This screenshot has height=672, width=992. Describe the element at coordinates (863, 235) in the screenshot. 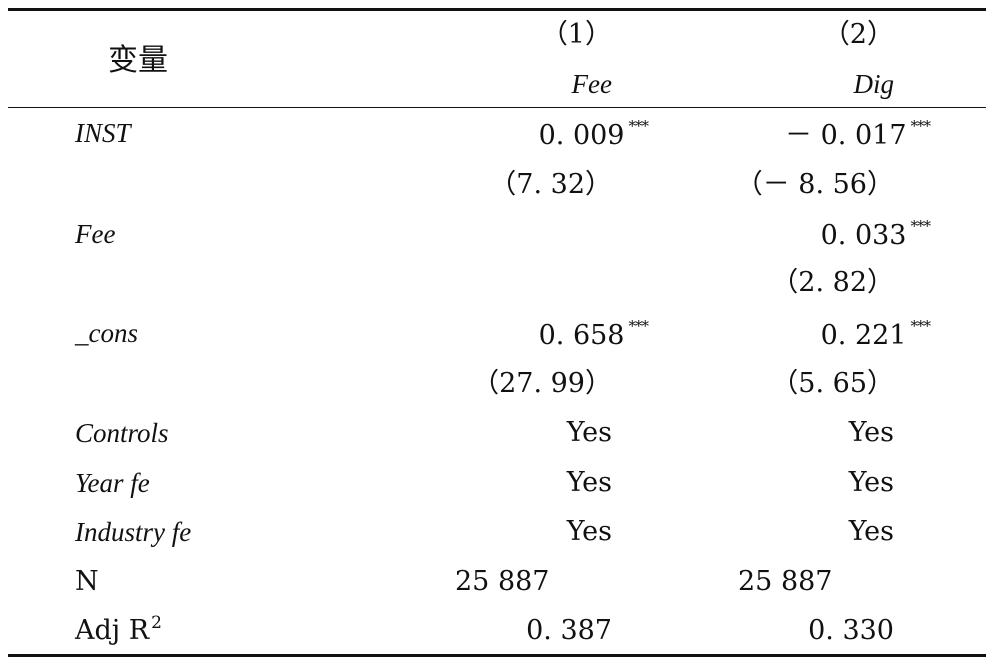

I see `fee-col2-value: 0. 033` at that location.